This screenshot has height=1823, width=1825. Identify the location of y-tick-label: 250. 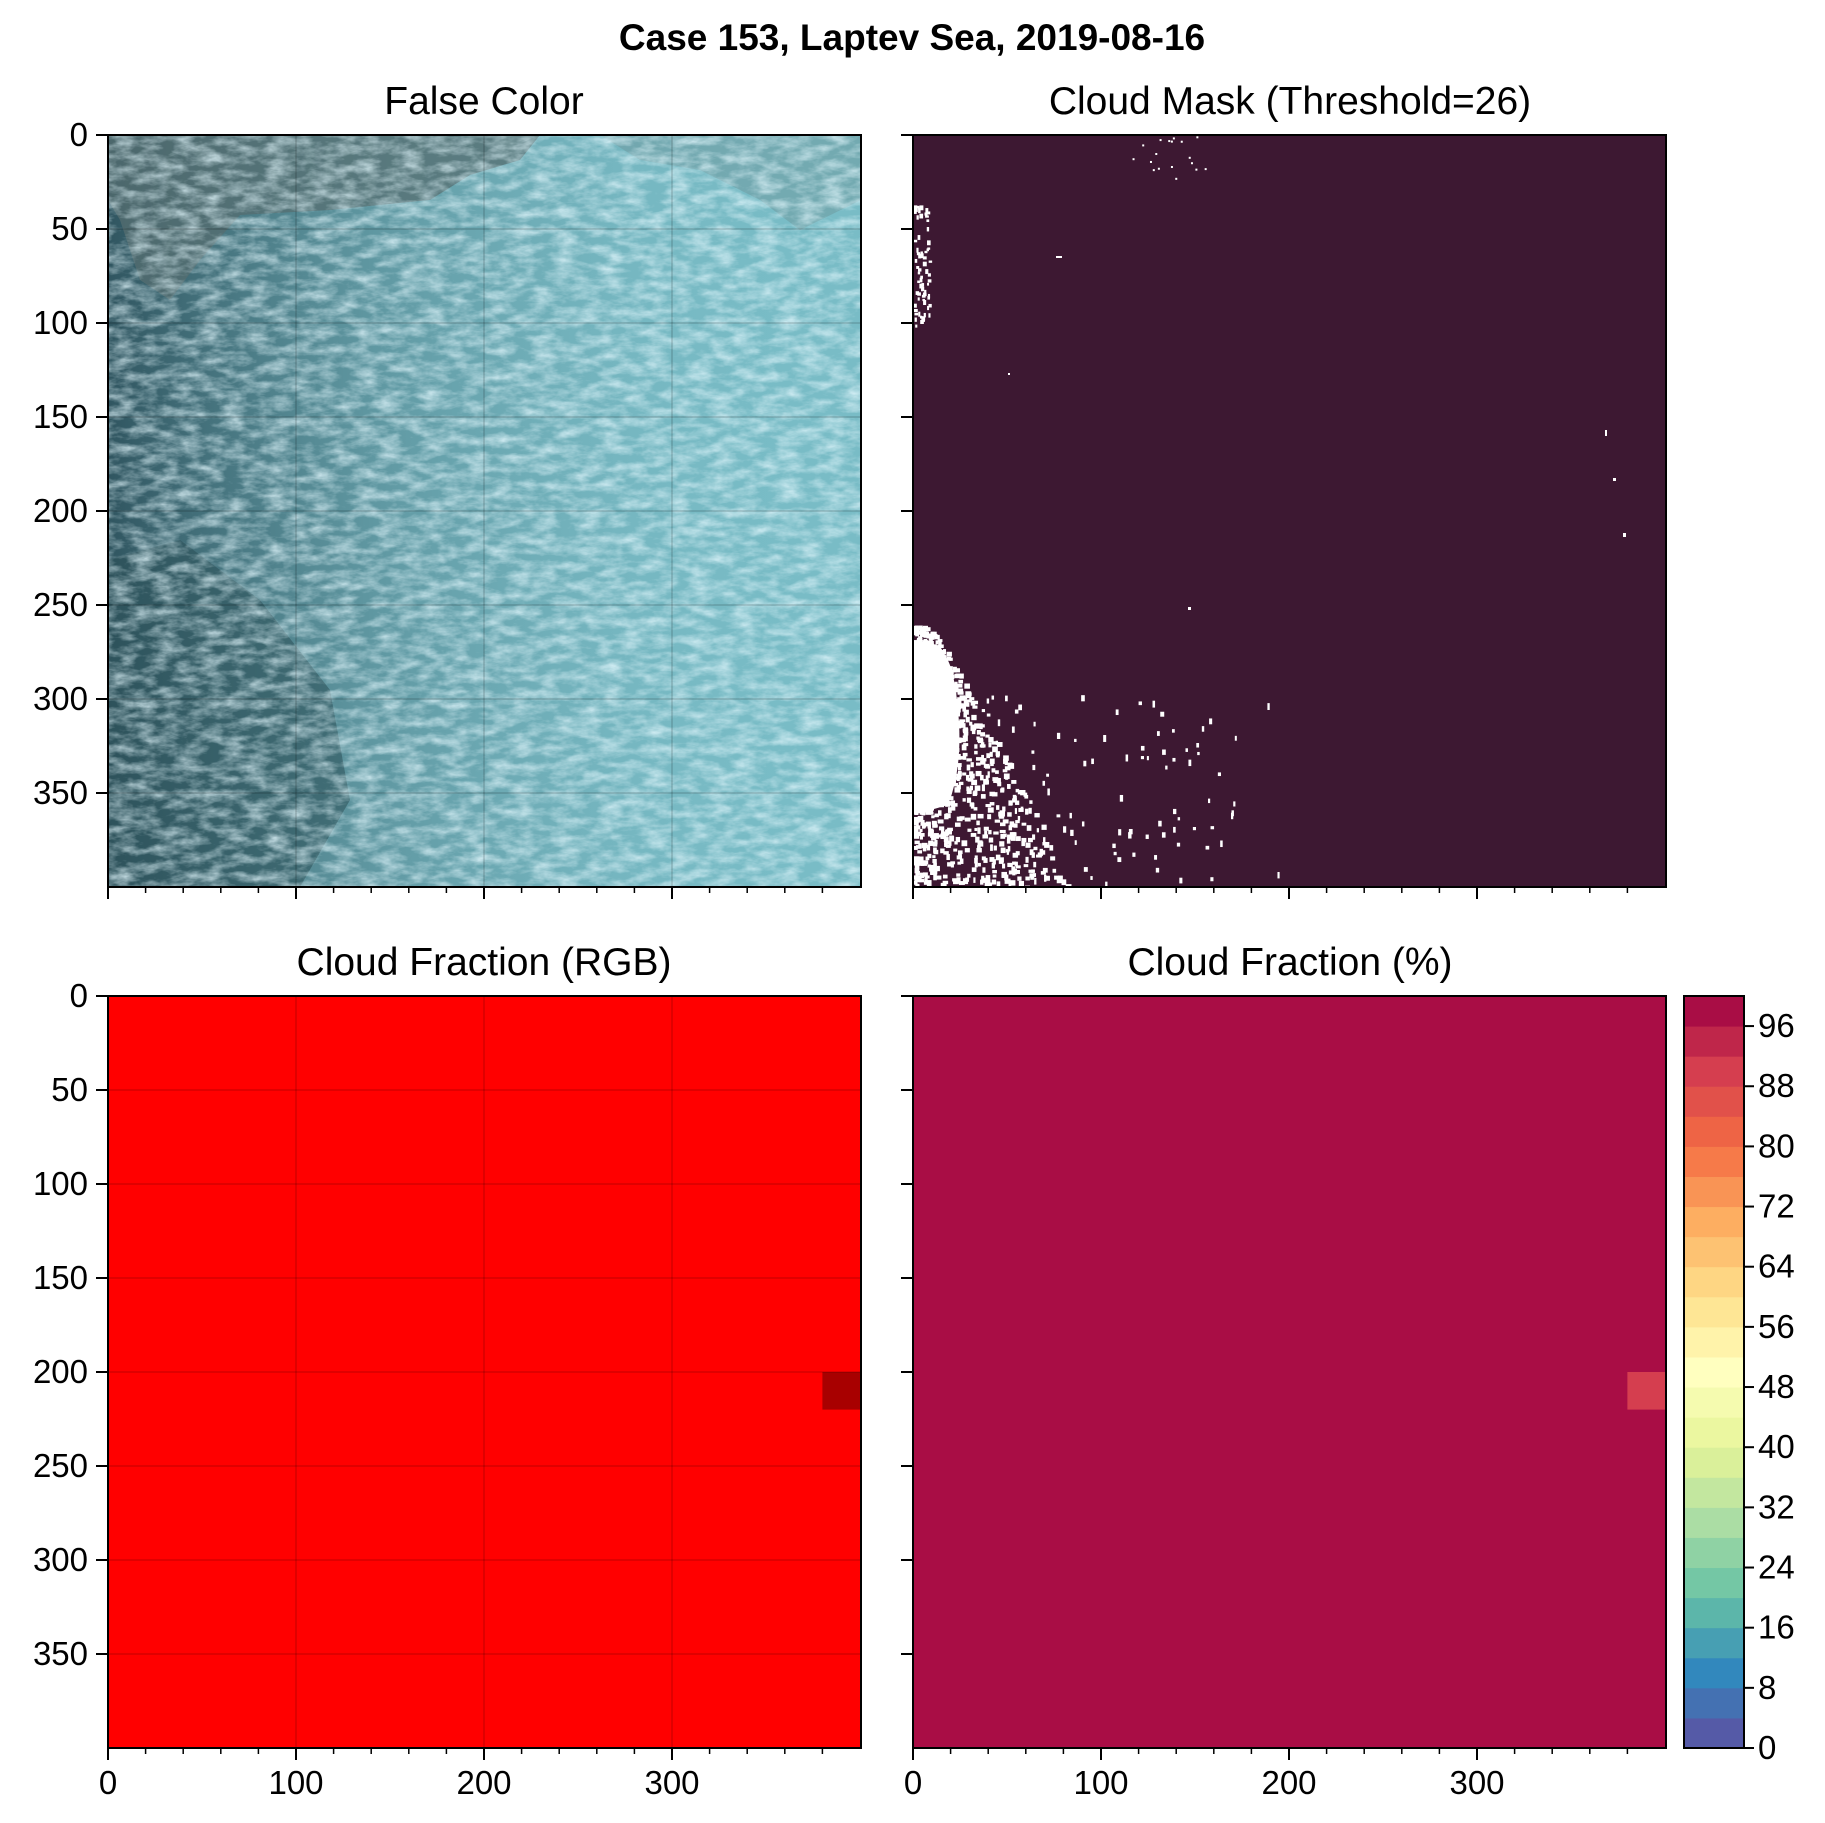
(60, 604).